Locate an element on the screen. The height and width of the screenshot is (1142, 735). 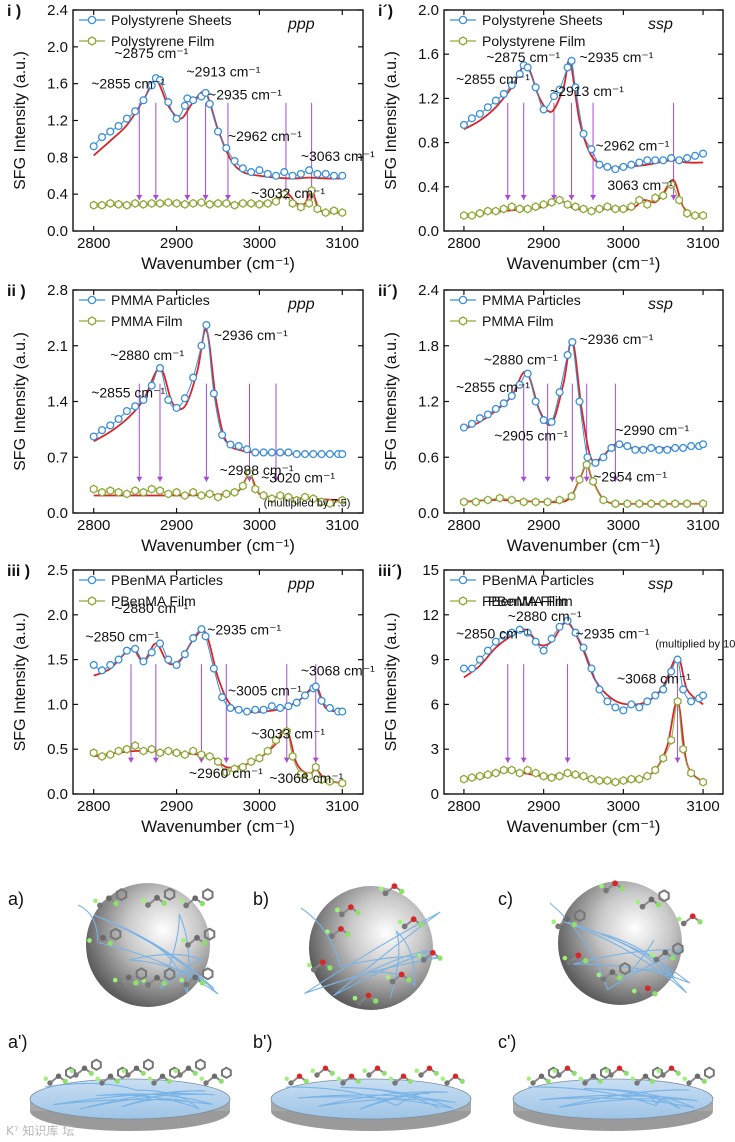
y-axis-label: SFG Intensity (a.u.) is located at coordinates (391, 120).